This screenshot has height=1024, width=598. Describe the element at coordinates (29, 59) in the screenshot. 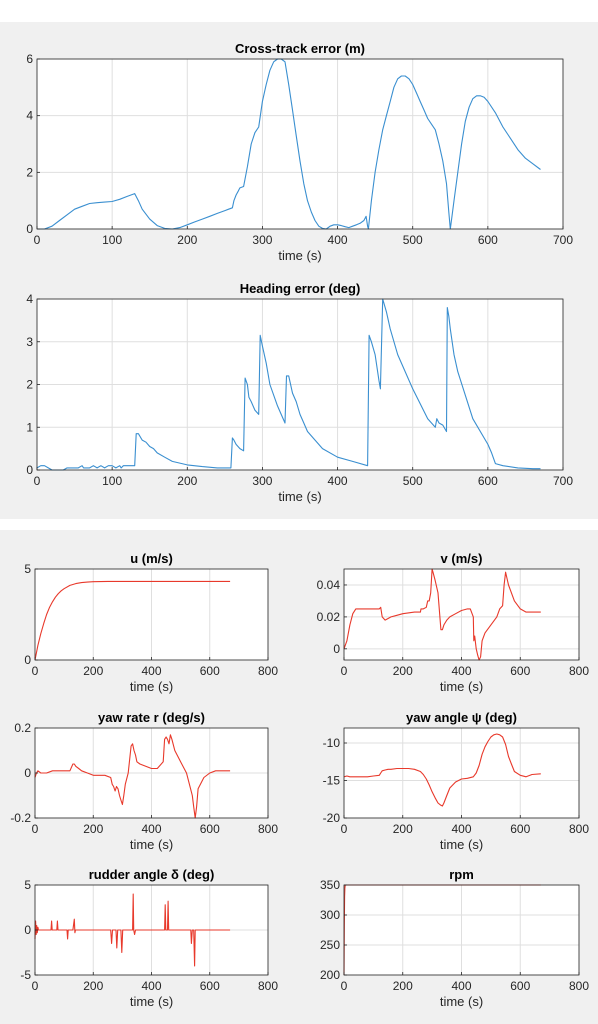

I see `y-tick-label: 6` at that location.